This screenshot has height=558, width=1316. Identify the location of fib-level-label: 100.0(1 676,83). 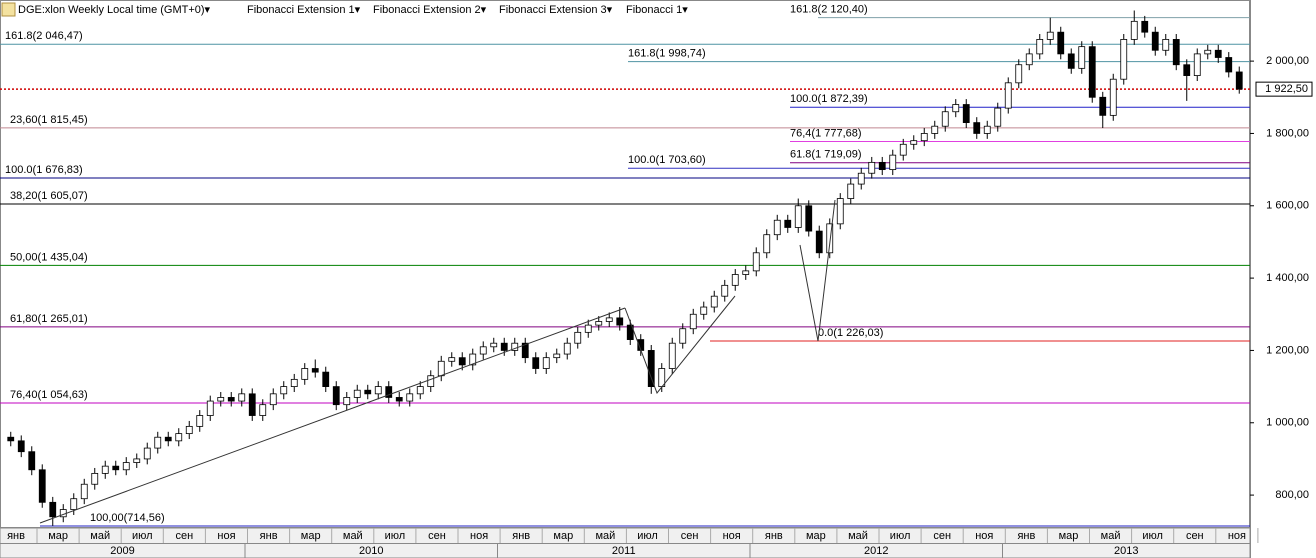
(44, 170).